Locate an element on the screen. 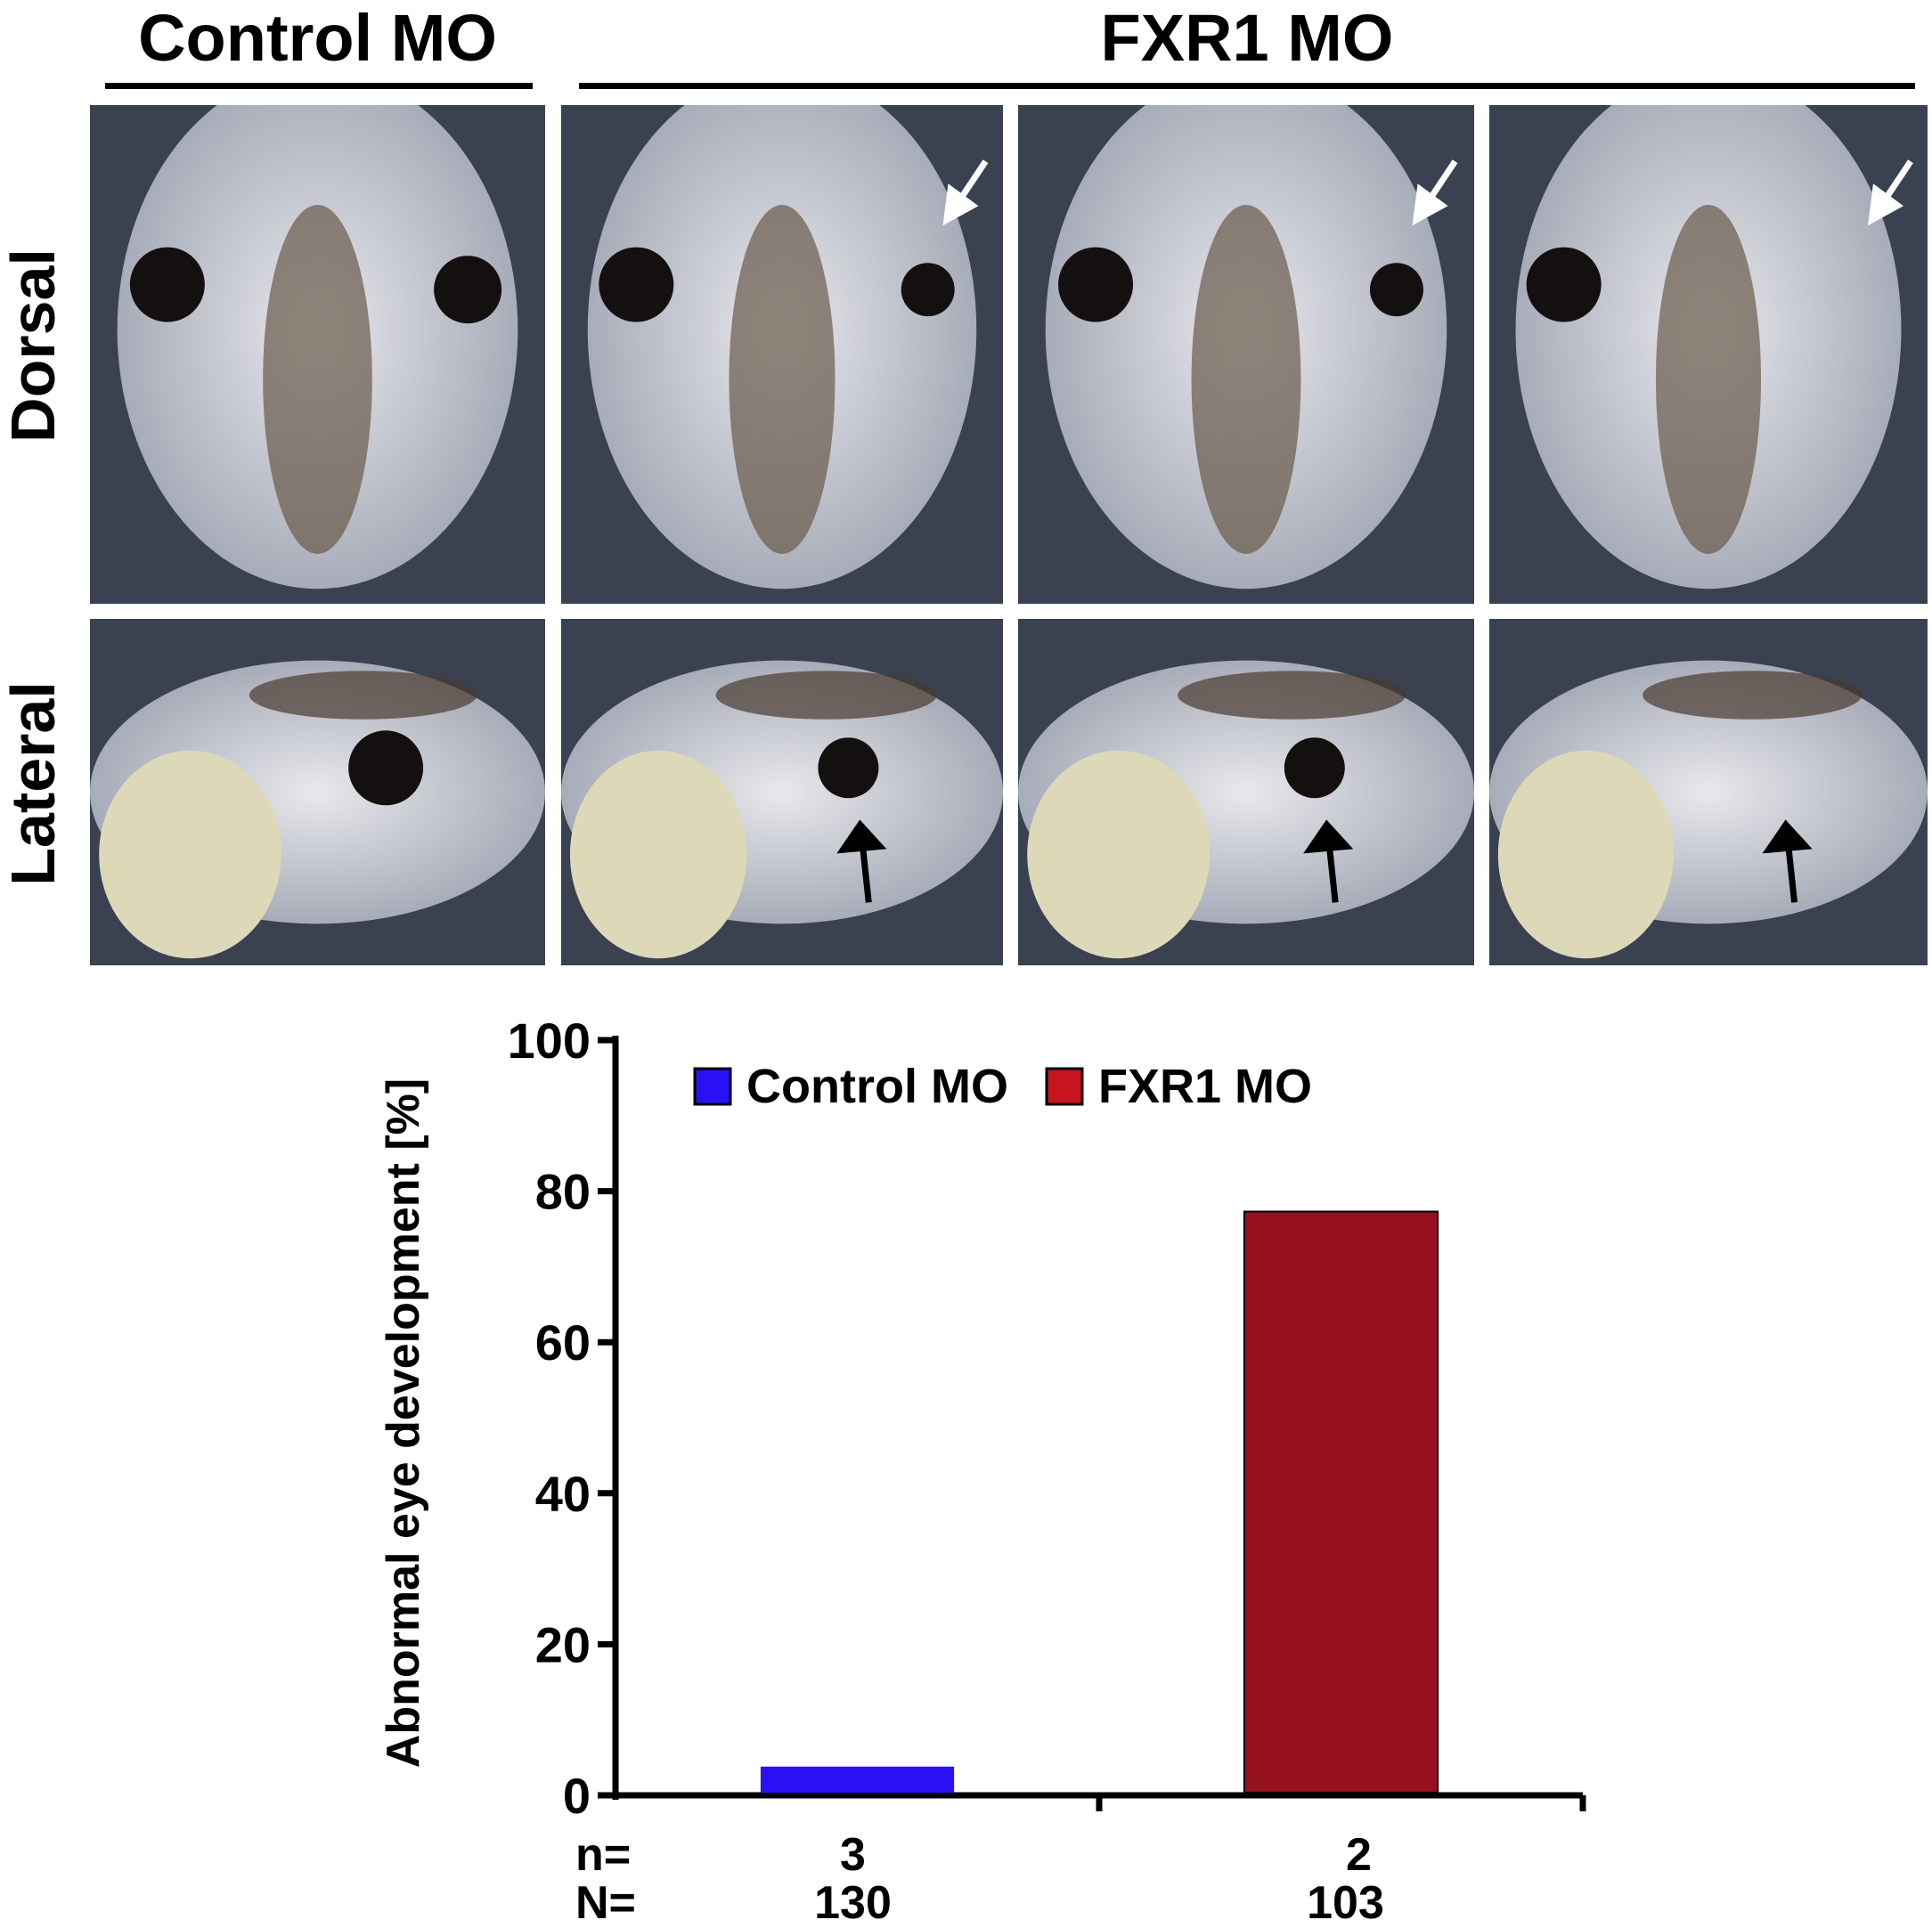  y-axis-label: Abnormal eye development [%] is located at coordinates (403, 1423).